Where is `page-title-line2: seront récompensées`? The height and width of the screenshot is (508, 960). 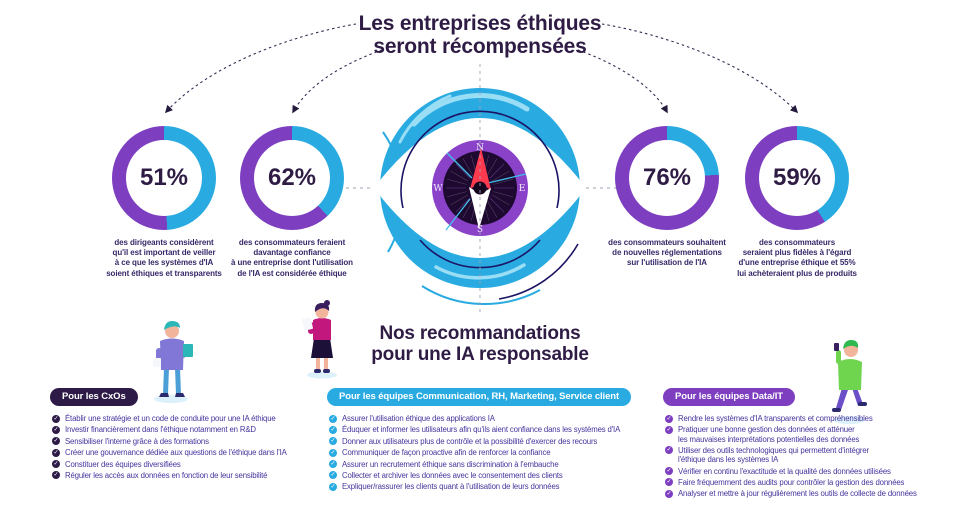 page-title-line2: seront récompensées is located at coordinates (480, 47).